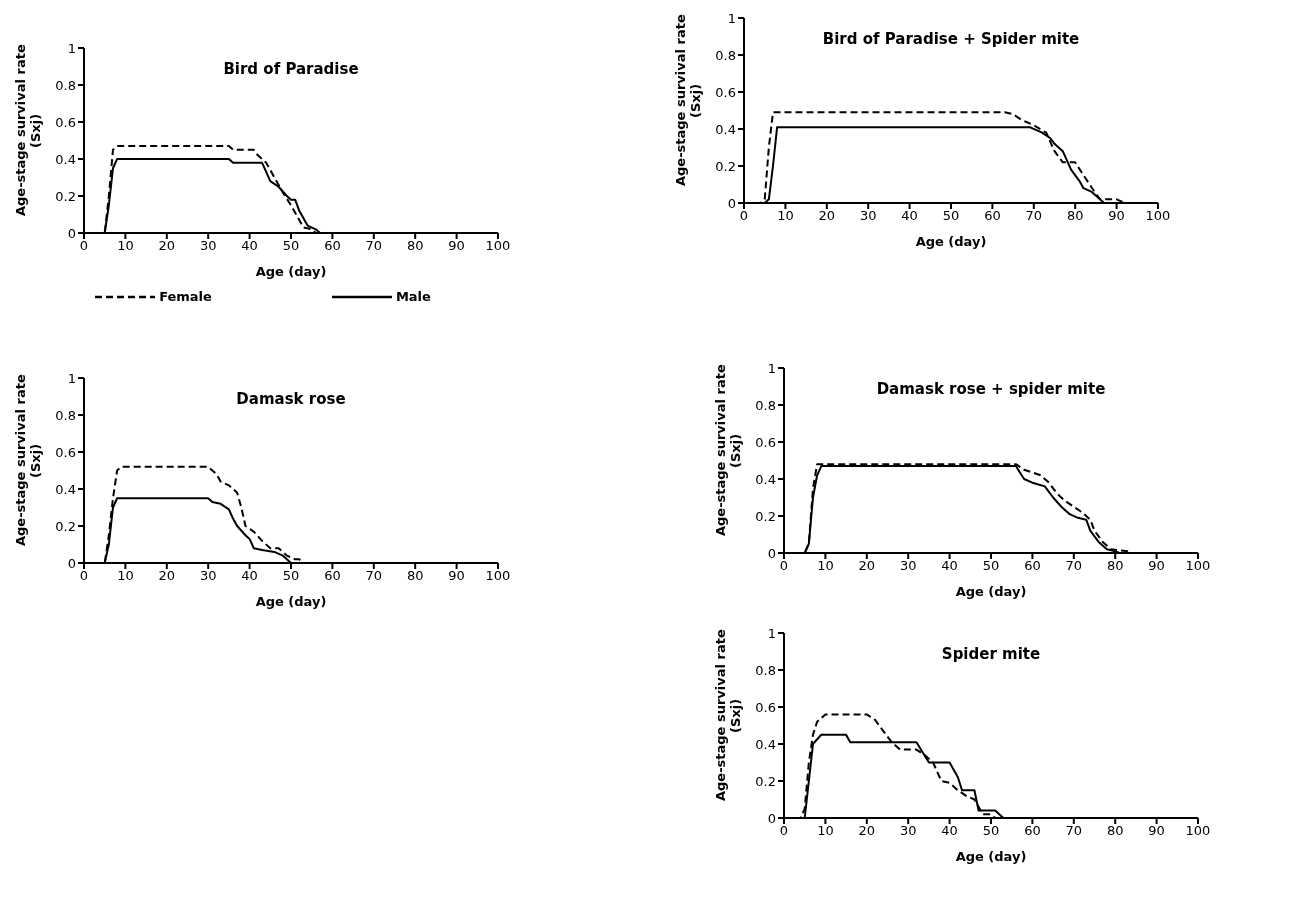  I want to click on text: Damask rose + spider mite, so click(991, 389).